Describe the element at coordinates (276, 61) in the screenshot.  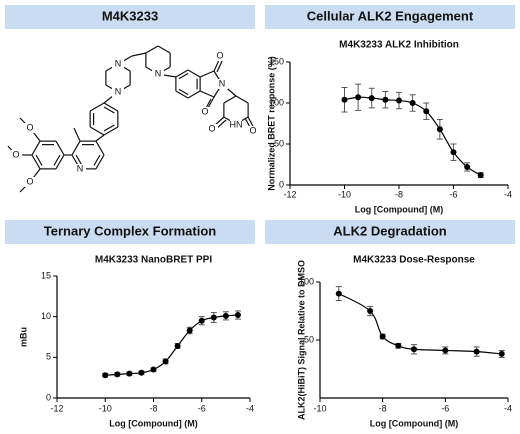
I see `y-tick-label: 150` at that location.